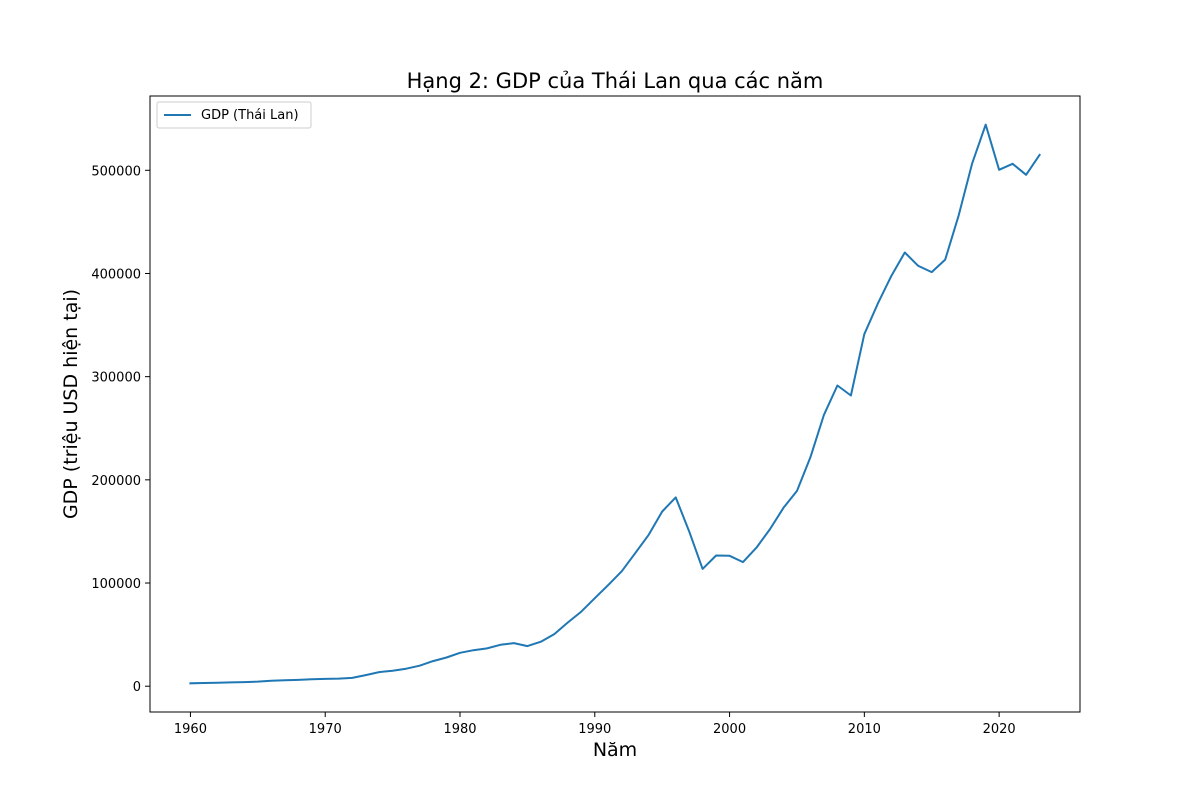 This screenshot has height=800, width=1200. Describe the element at coordinates (120, 429) in the screenshot. I see `y-axis: 0 100000 200000 300000 400000 500000` at that location.